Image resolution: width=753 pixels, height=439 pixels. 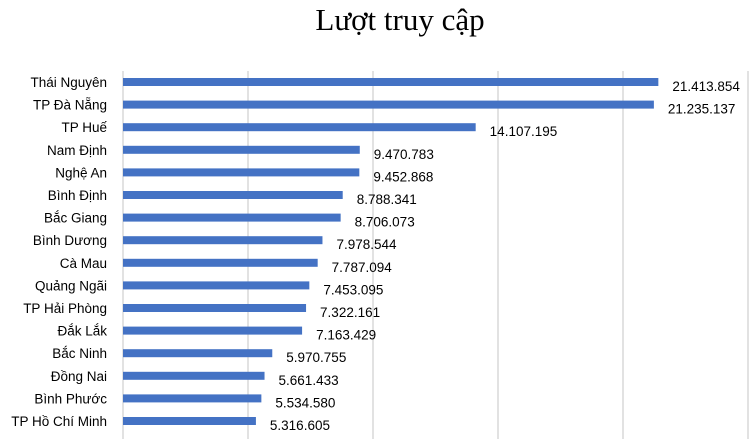 What do you see at coordinates (77, 150) in the screenshot?
I see `category-label: Nam Định` at bounding box center [77, 150].